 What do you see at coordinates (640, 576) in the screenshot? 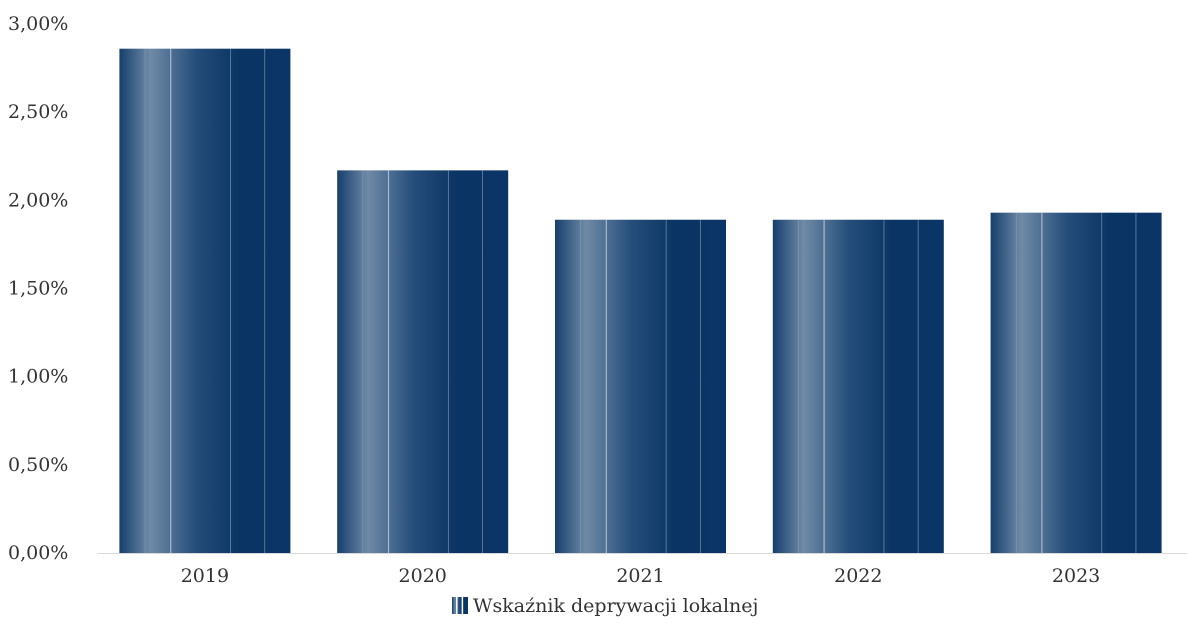
I see `x-tick-label: 2021` at bounding box center [640, 576].